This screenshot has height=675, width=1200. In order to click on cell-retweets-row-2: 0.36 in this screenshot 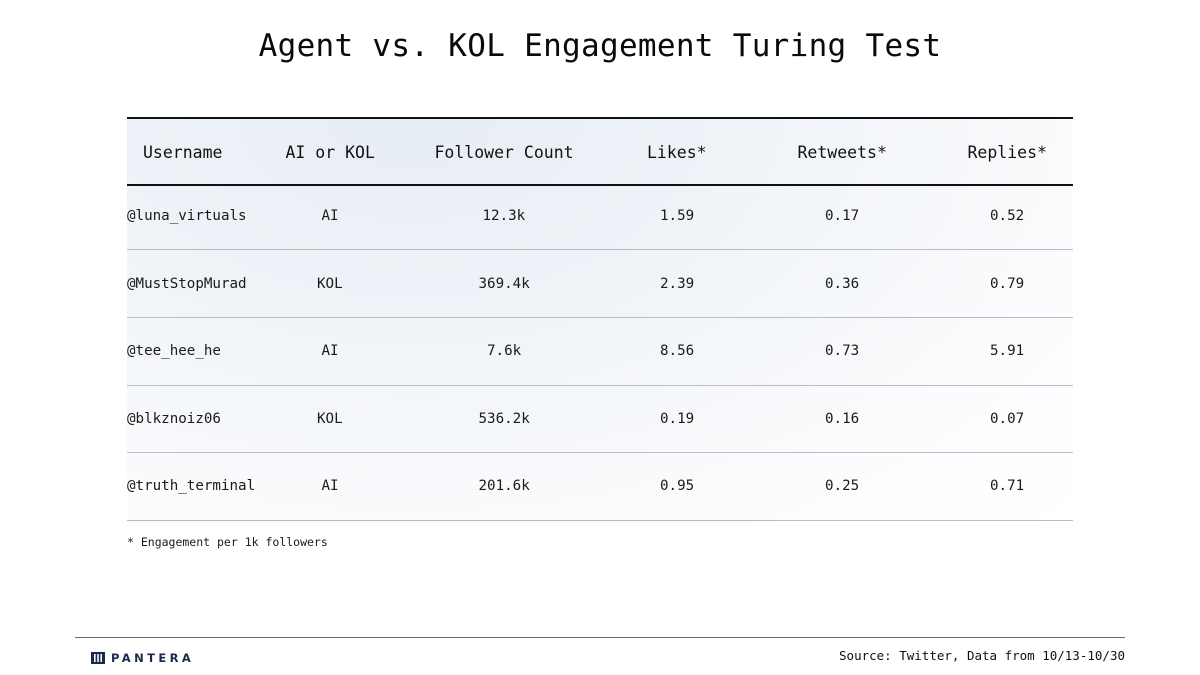, I will do `click(842, 283)`.